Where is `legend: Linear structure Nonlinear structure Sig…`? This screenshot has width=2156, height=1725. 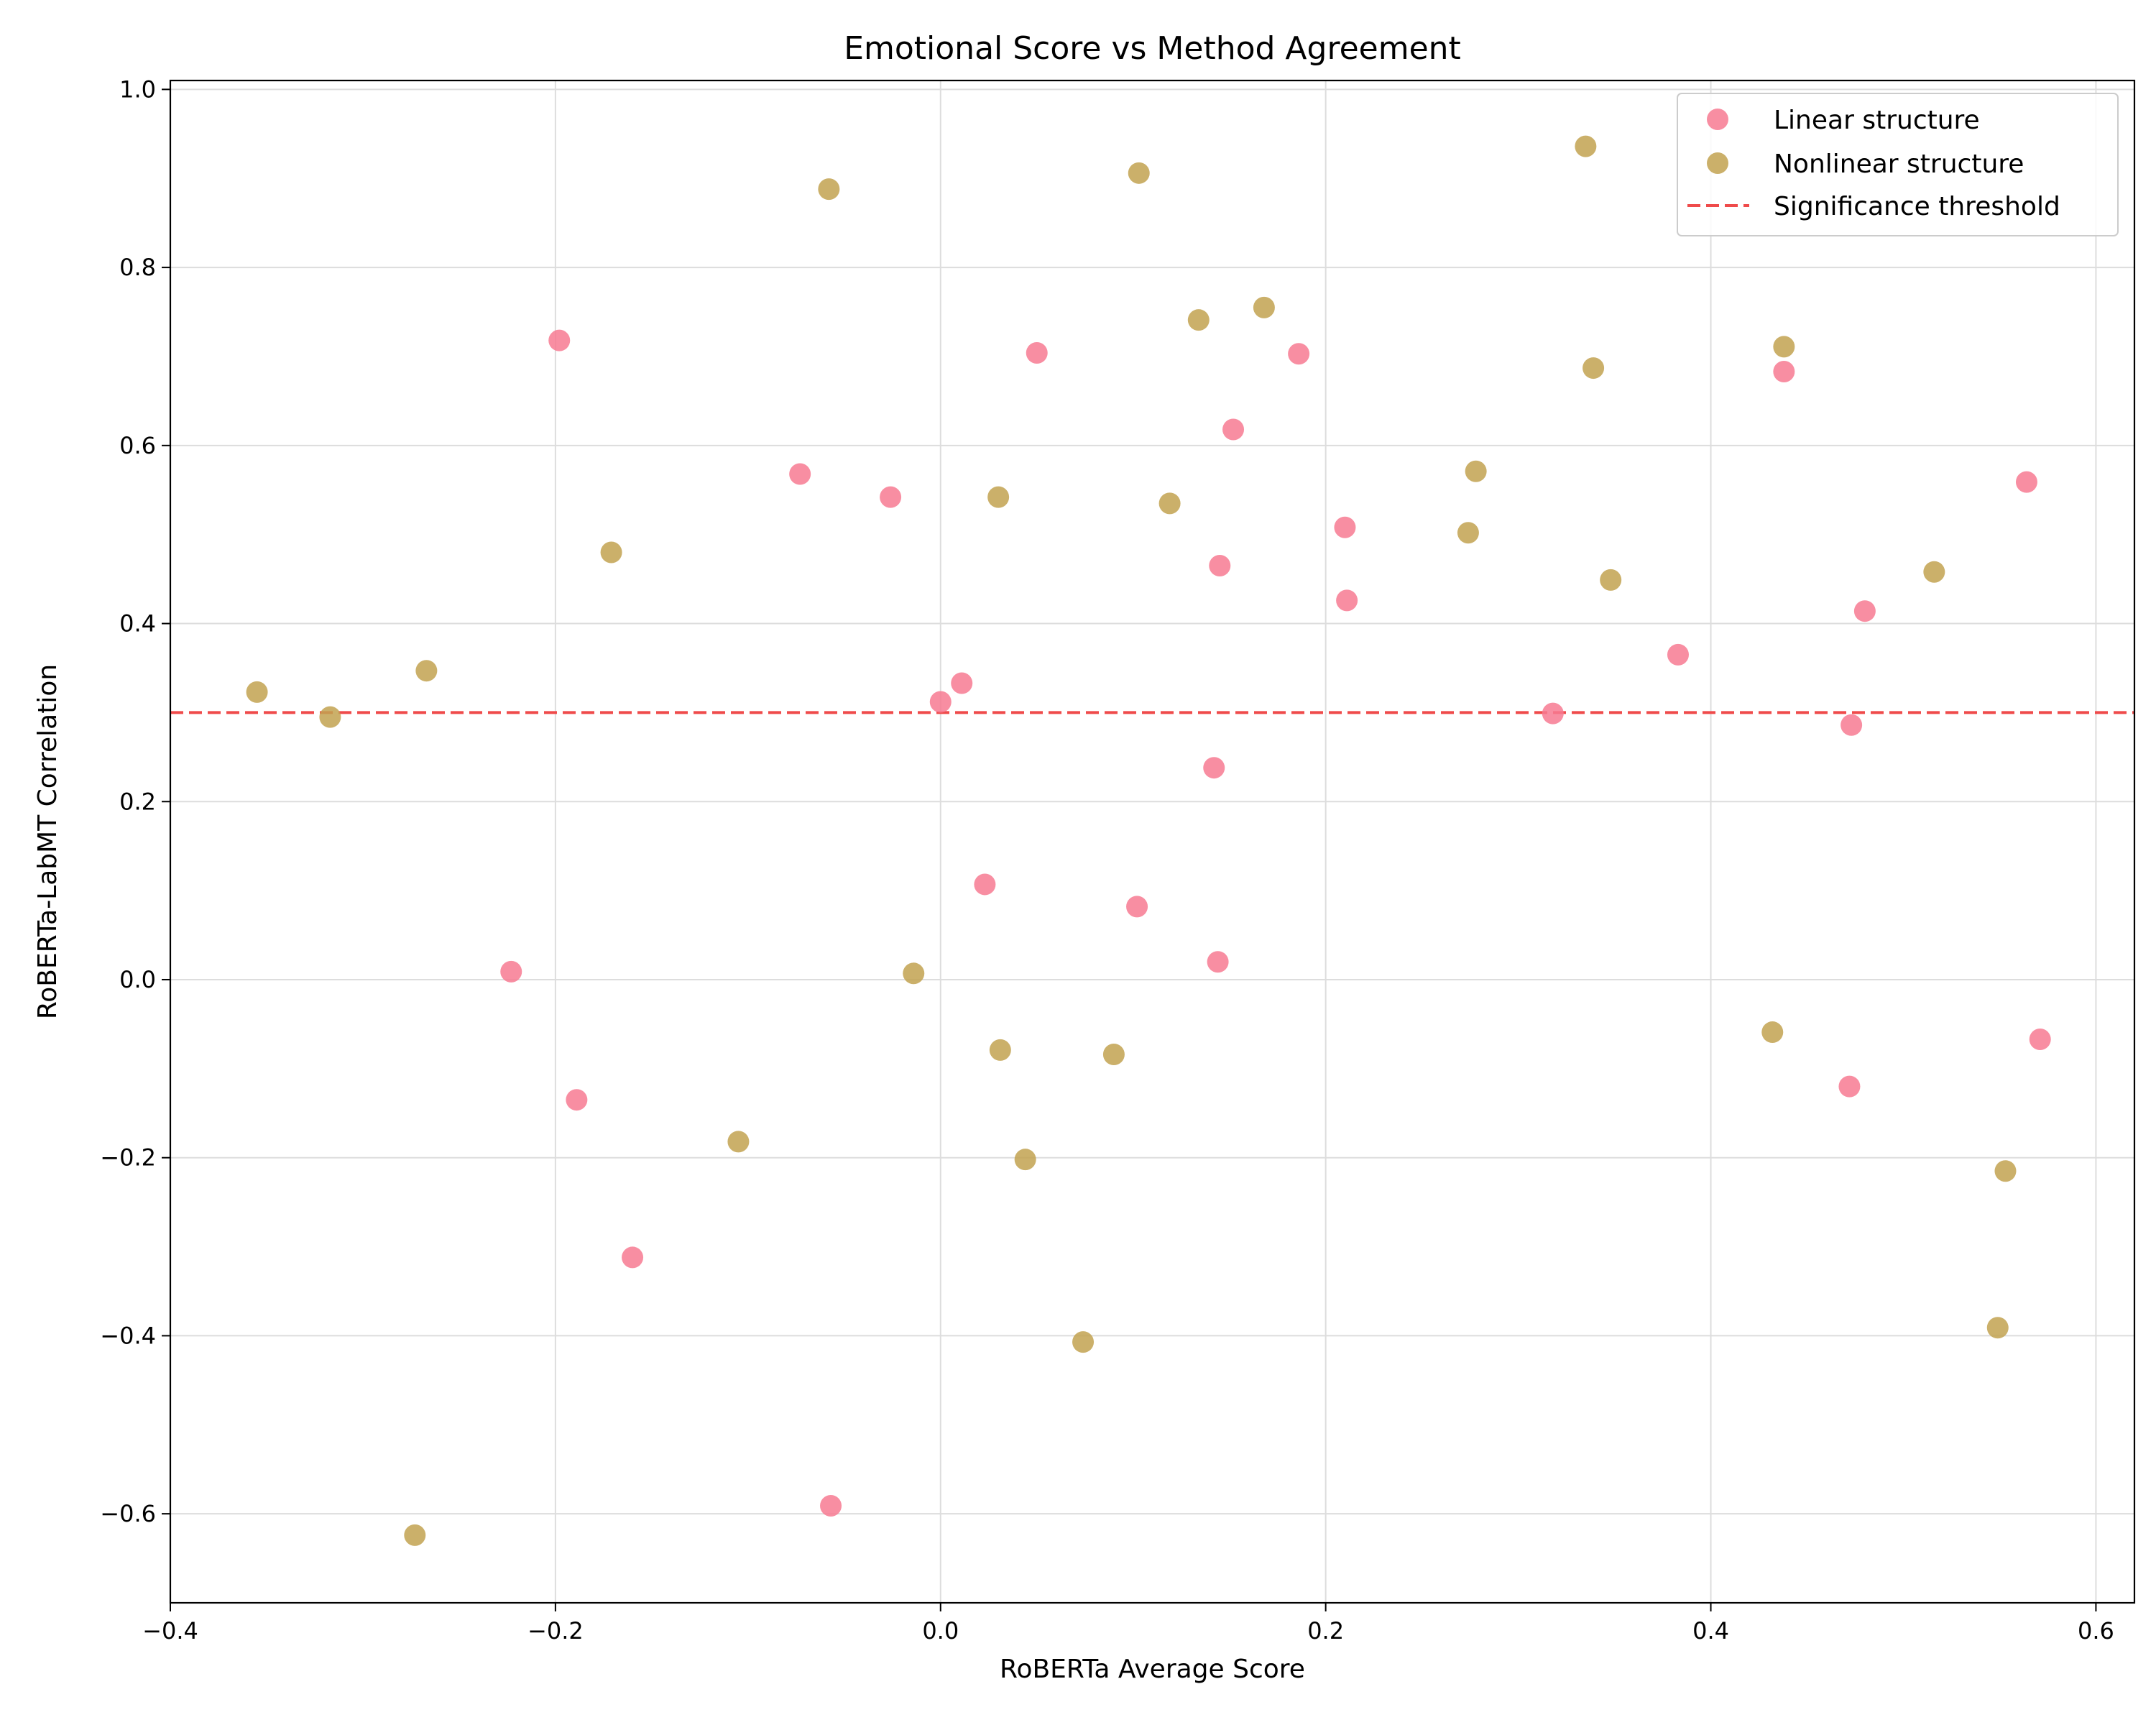 legend: Linear structure Nonlinear structure Sig… is located at coordinates (1898, 164).